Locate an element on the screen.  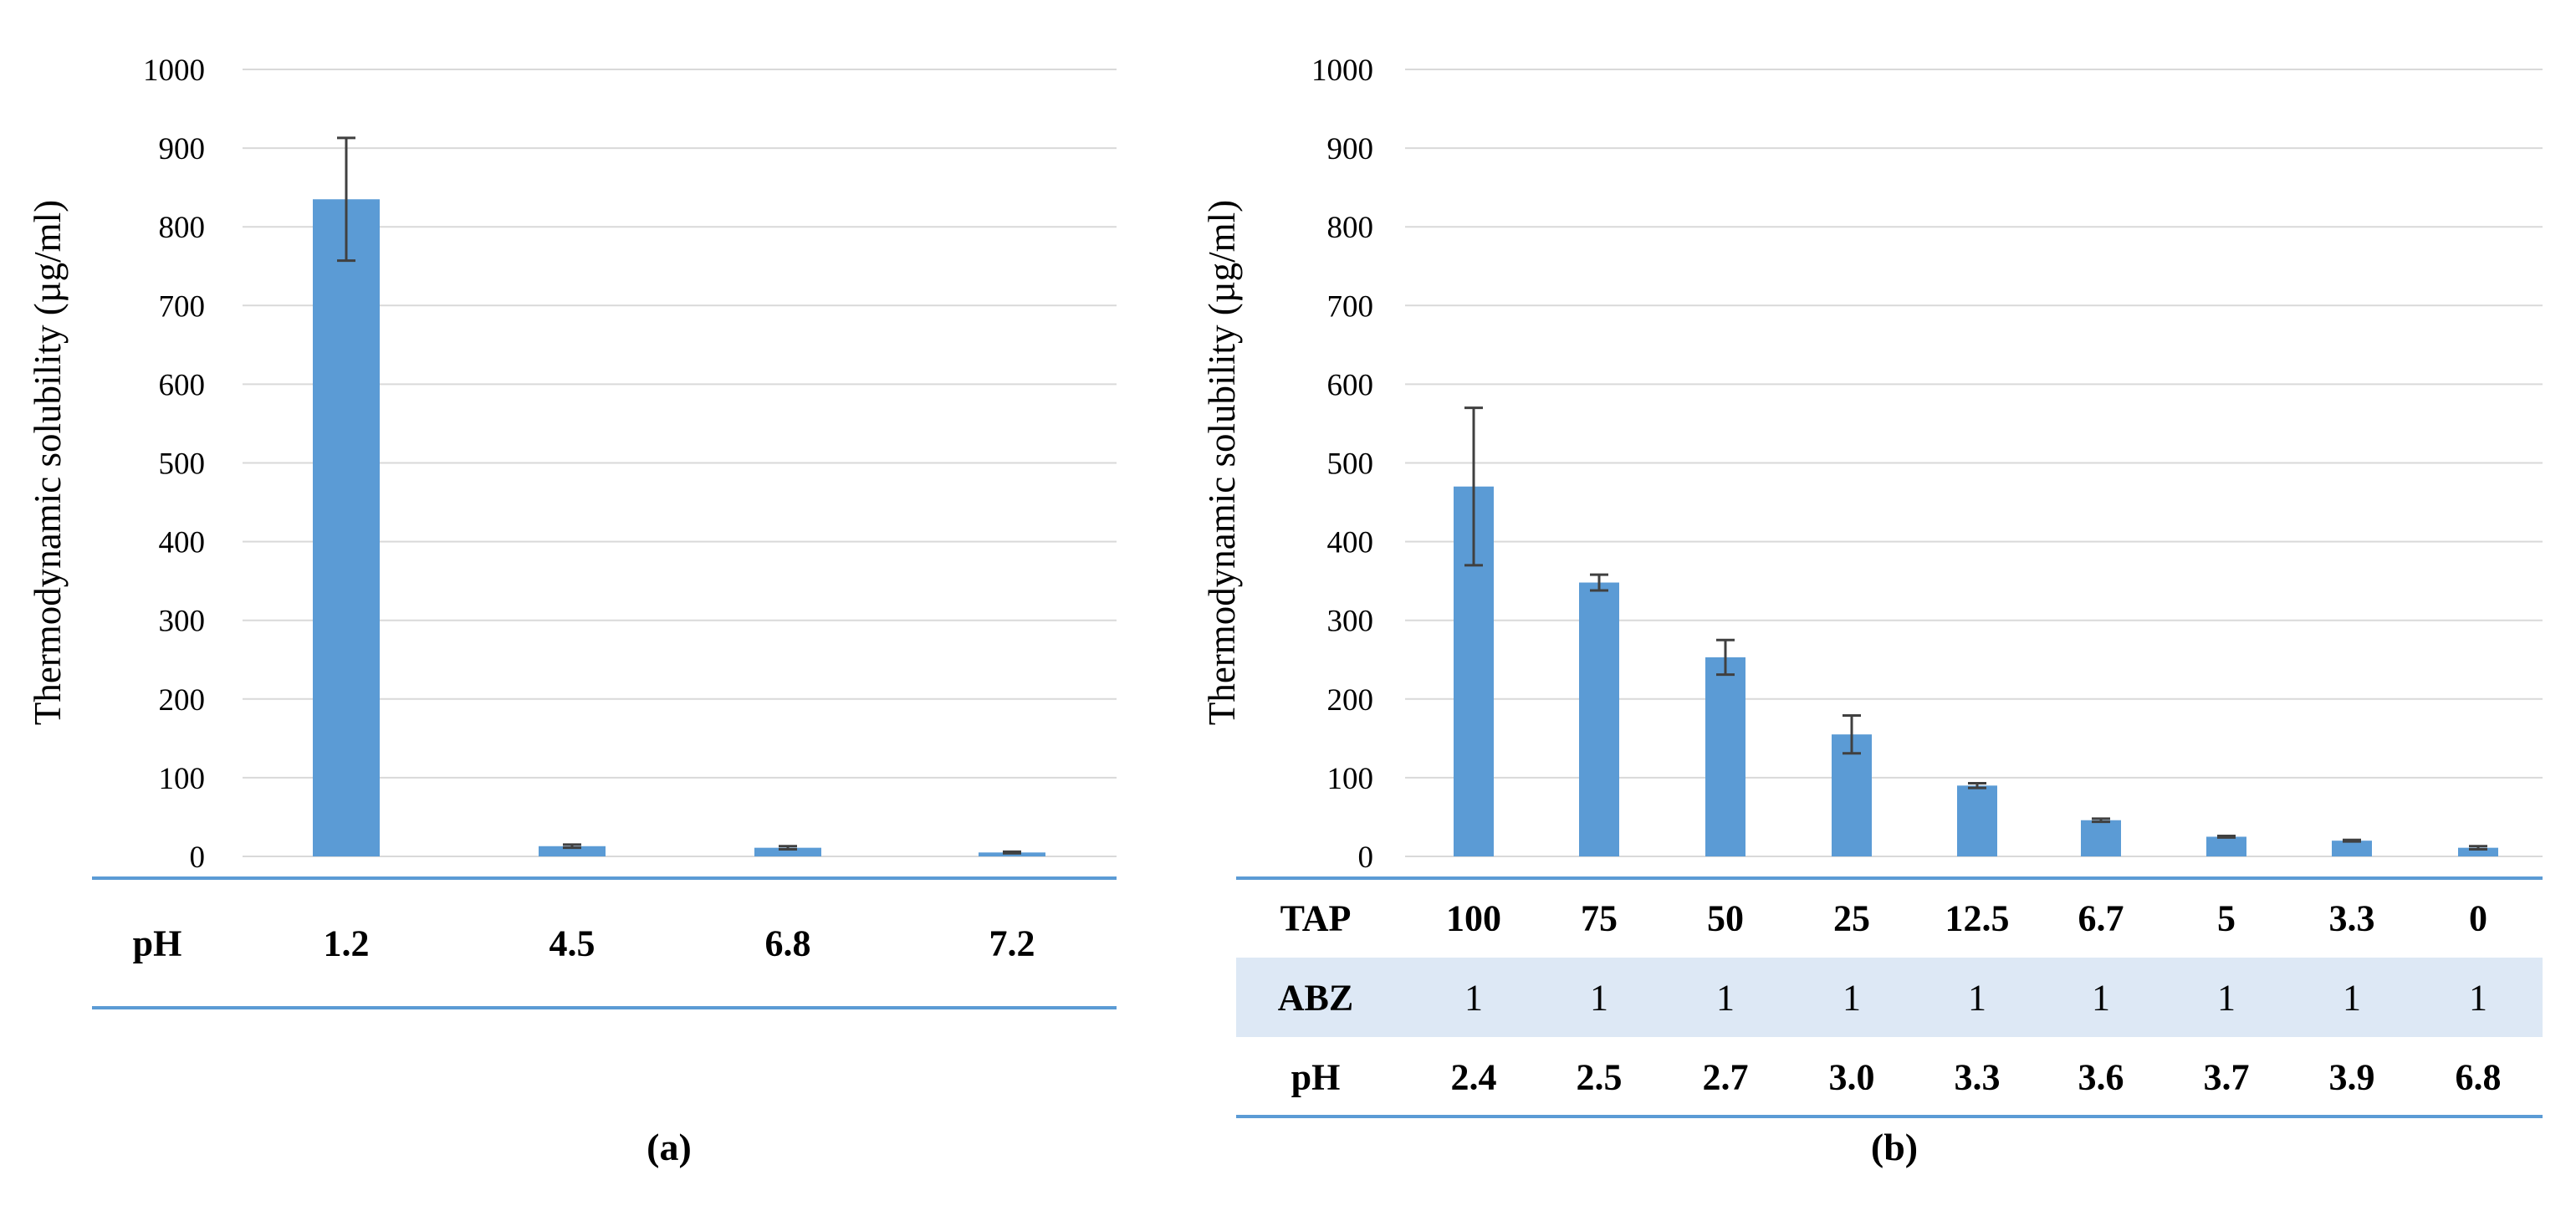
table-cell: 3.0 is located at coordinates (1852, 1077).